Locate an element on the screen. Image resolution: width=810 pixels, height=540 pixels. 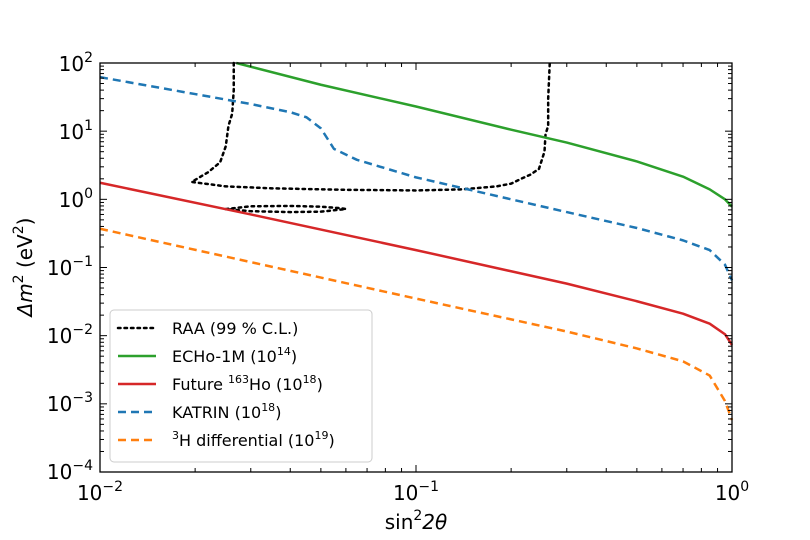
x-tick-label: 10⁰ is located at coordinates (732, 492).